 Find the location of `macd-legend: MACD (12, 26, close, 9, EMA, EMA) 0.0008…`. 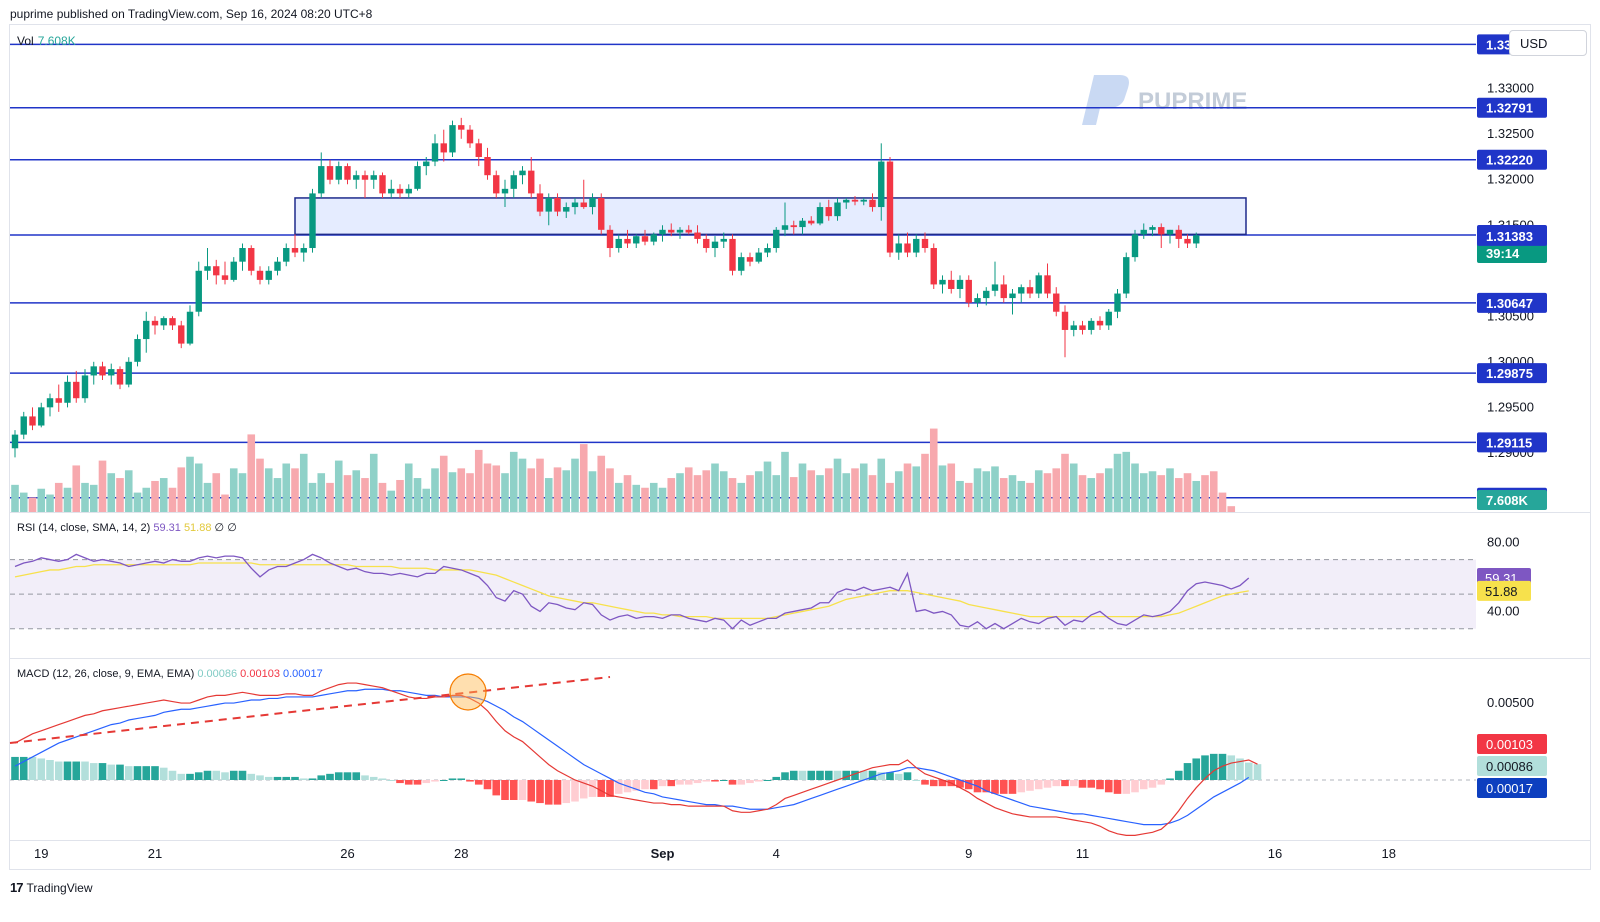

macd-legend: MACD (12, 26, close, 9, EMA, EMA) 0.0008… is located at coordinates (170, 674).